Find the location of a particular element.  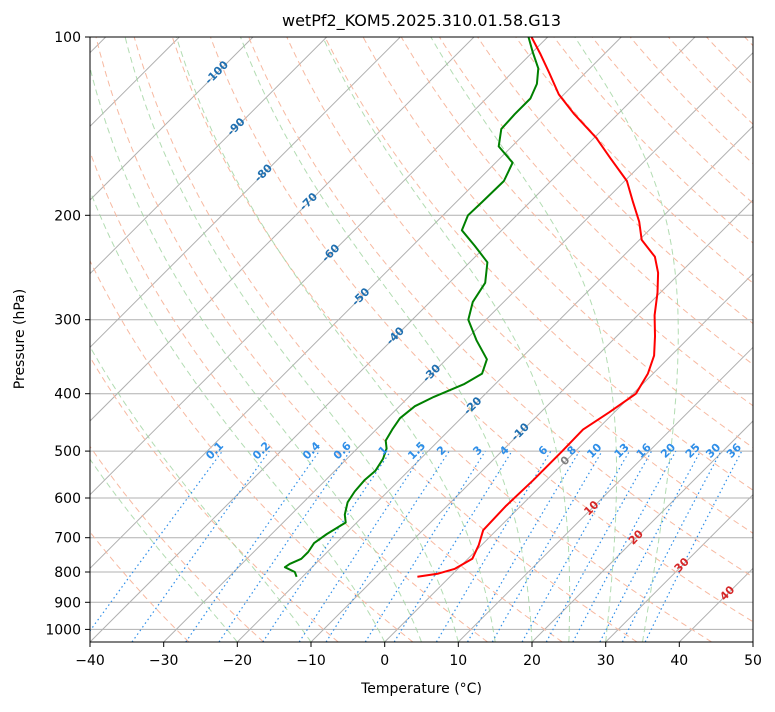

y-tick-label: 700 is located at coordinates (67, 539).